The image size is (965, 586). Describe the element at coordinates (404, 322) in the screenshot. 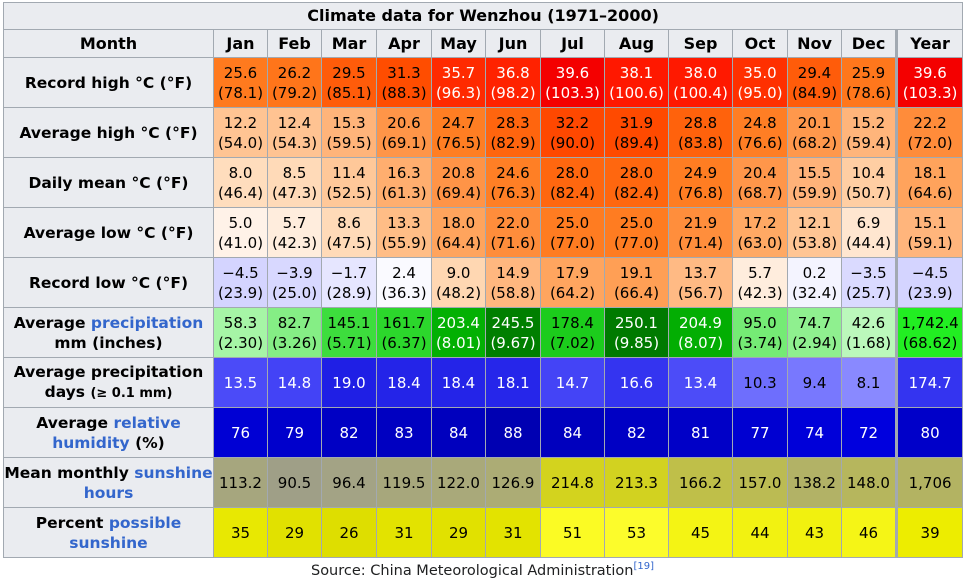

I see `value-celsius: 161.7` at that location.